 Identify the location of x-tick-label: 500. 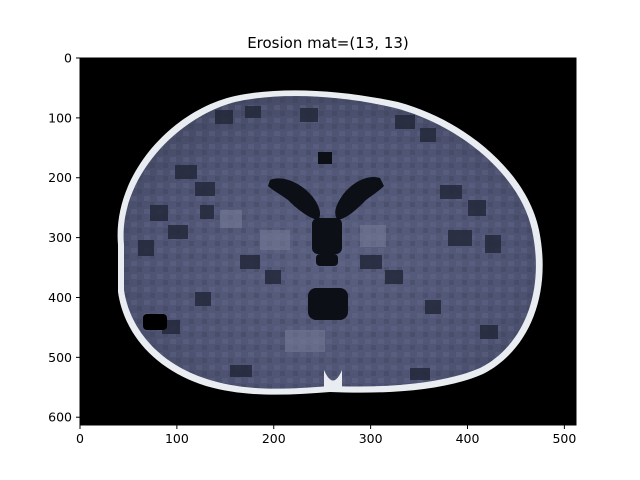
(564, 438).